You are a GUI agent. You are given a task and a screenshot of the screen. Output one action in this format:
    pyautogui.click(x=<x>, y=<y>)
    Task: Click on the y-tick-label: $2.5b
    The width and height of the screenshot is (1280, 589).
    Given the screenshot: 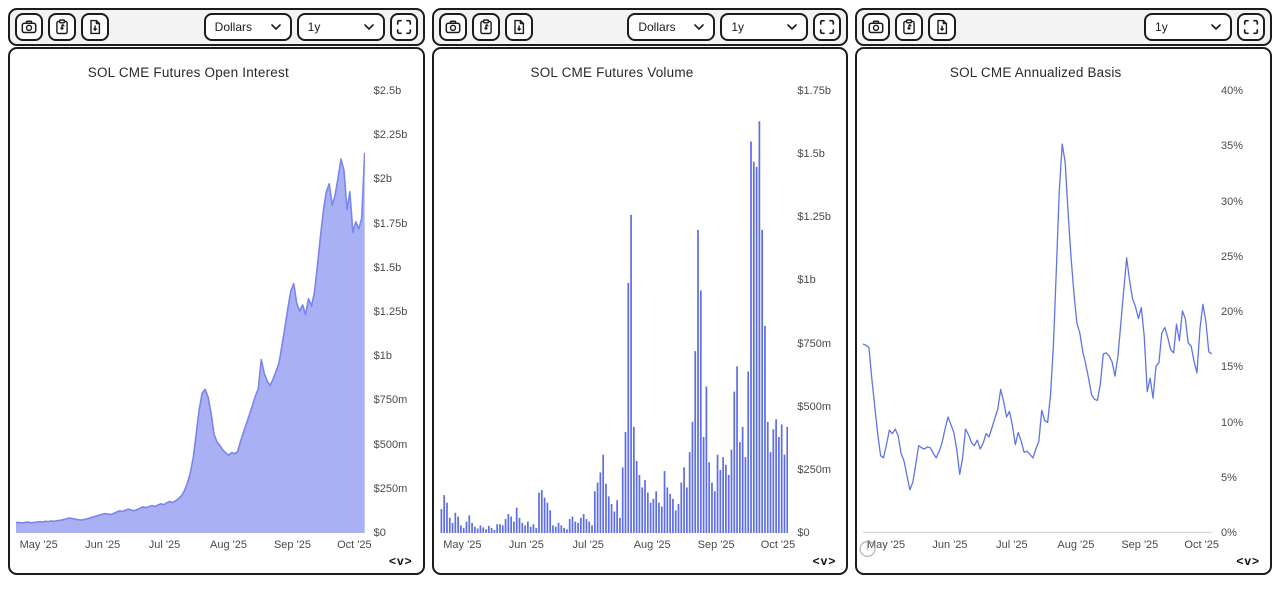 What is the action you would take?
    pyautogui.click(x=387, y=91)
    